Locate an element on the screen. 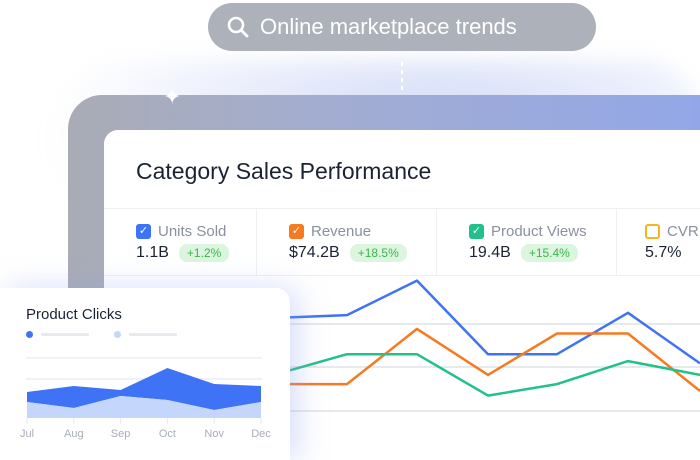  metric-label: CVR is located at coordinates (683, 231).